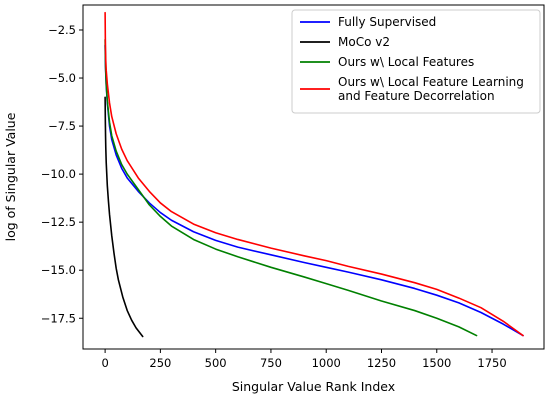 This screenshot has width=552, height=402. Describe the element at coordinates (406, 62) in the screenshot. I see `legend-label-2: Ours w\ Local Features` at that location.